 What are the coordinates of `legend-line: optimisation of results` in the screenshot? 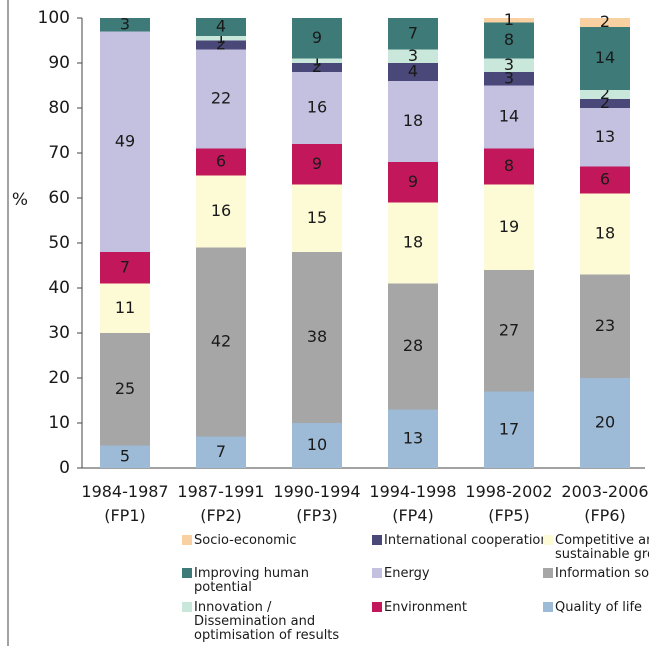 It's located at (266, 635).